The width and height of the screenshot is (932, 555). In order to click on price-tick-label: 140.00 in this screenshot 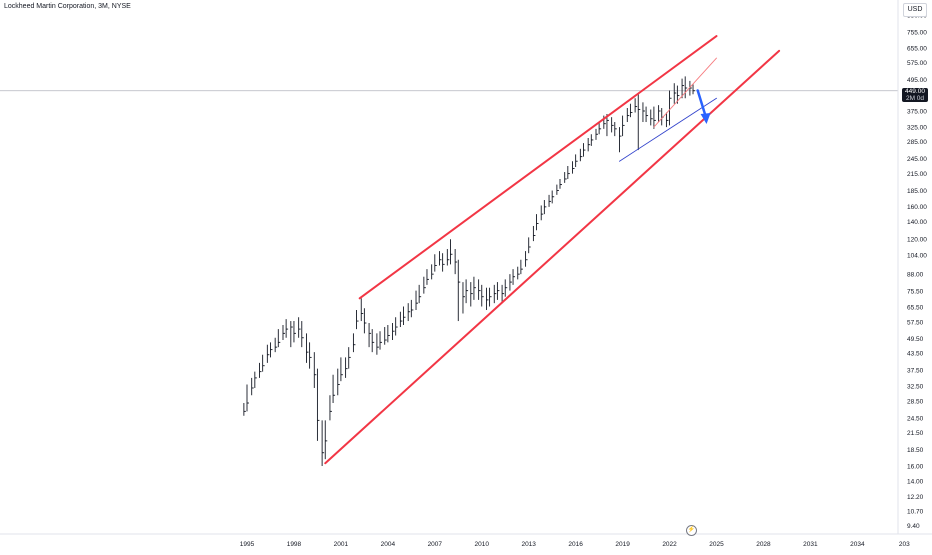, I will do `click(917, 222)`.